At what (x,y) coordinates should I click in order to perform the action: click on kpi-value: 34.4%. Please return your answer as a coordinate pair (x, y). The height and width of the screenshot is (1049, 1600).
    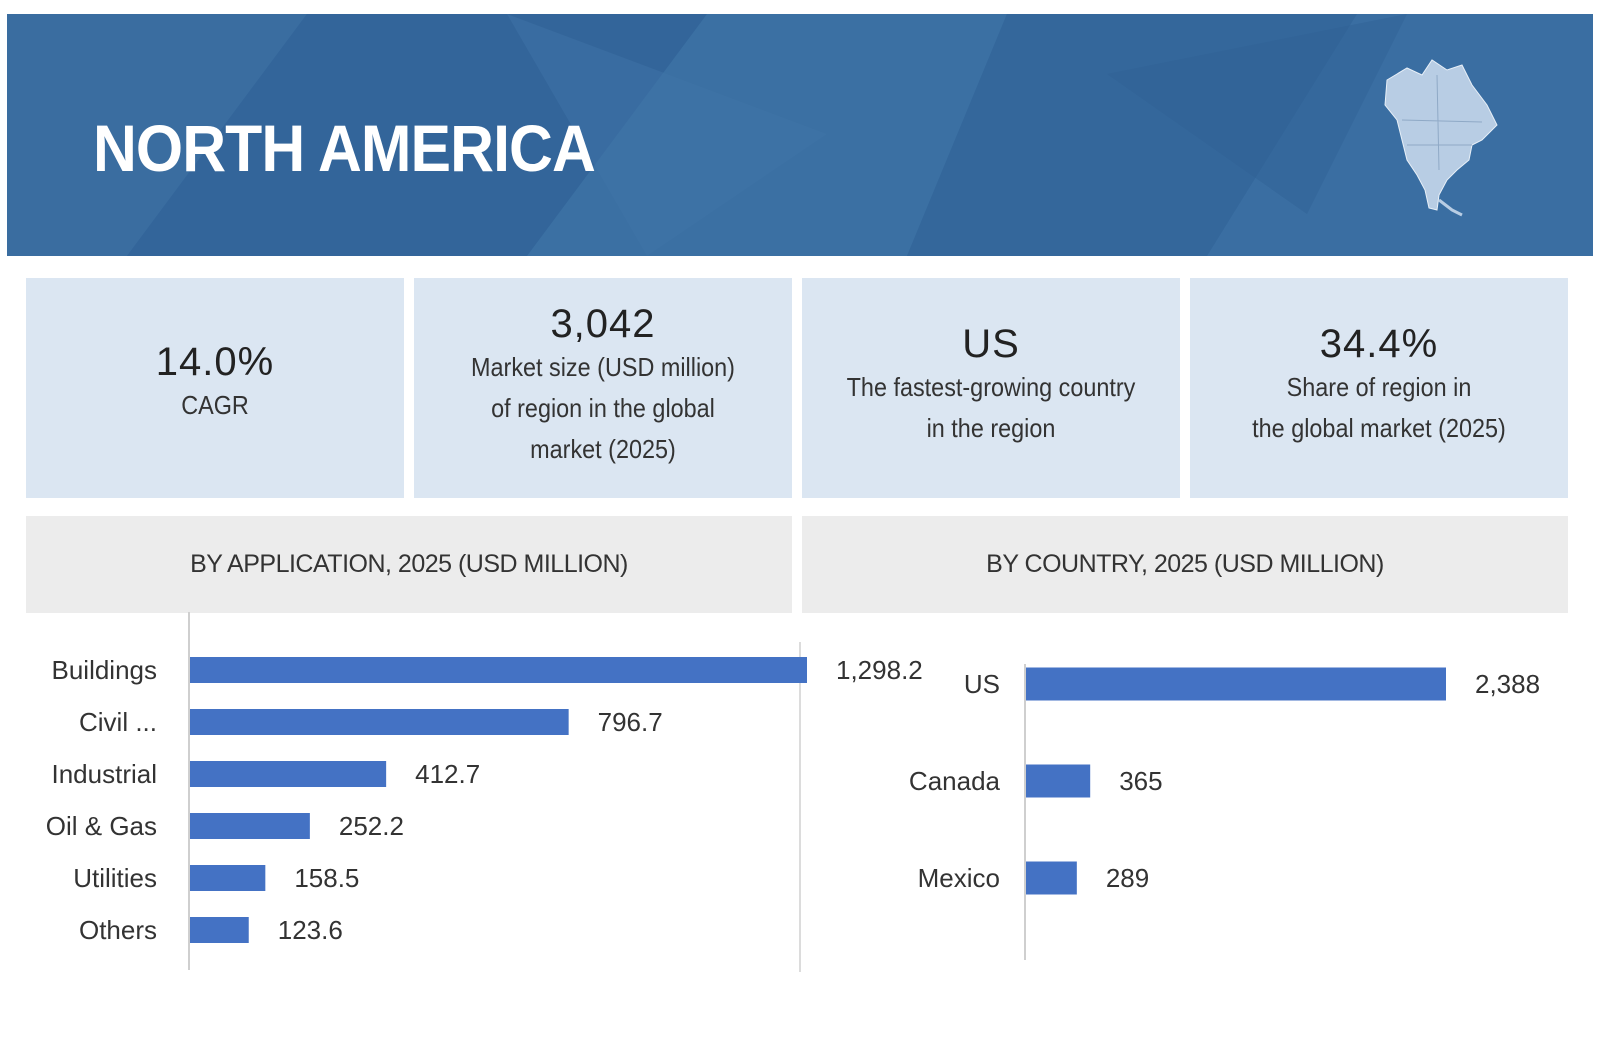
    Looking at the image, I should click on (1379, 344).